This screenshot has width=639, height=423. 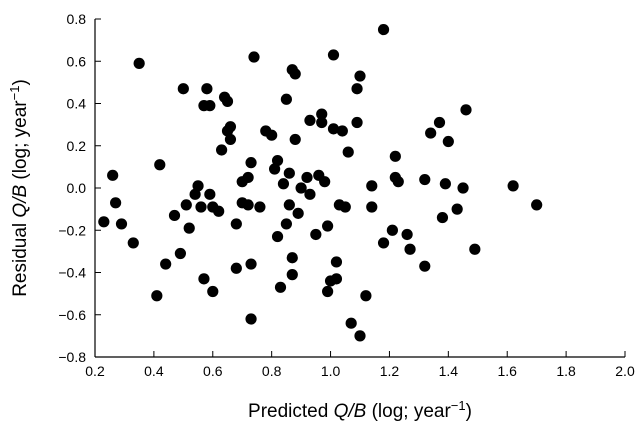 I want to click on x-ticks: 0.2 0.4 0.6 0.8 1.0 1.2 1.4 1.6 1.8 2.0, so click(x=360, y=365).